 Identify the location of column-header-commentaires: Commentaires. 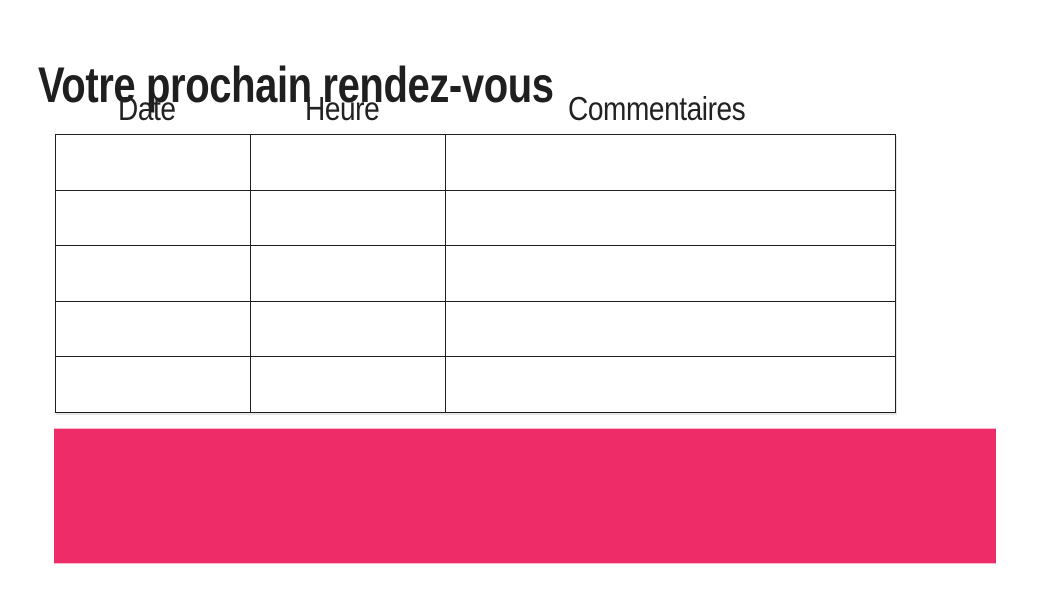
(657, 108).